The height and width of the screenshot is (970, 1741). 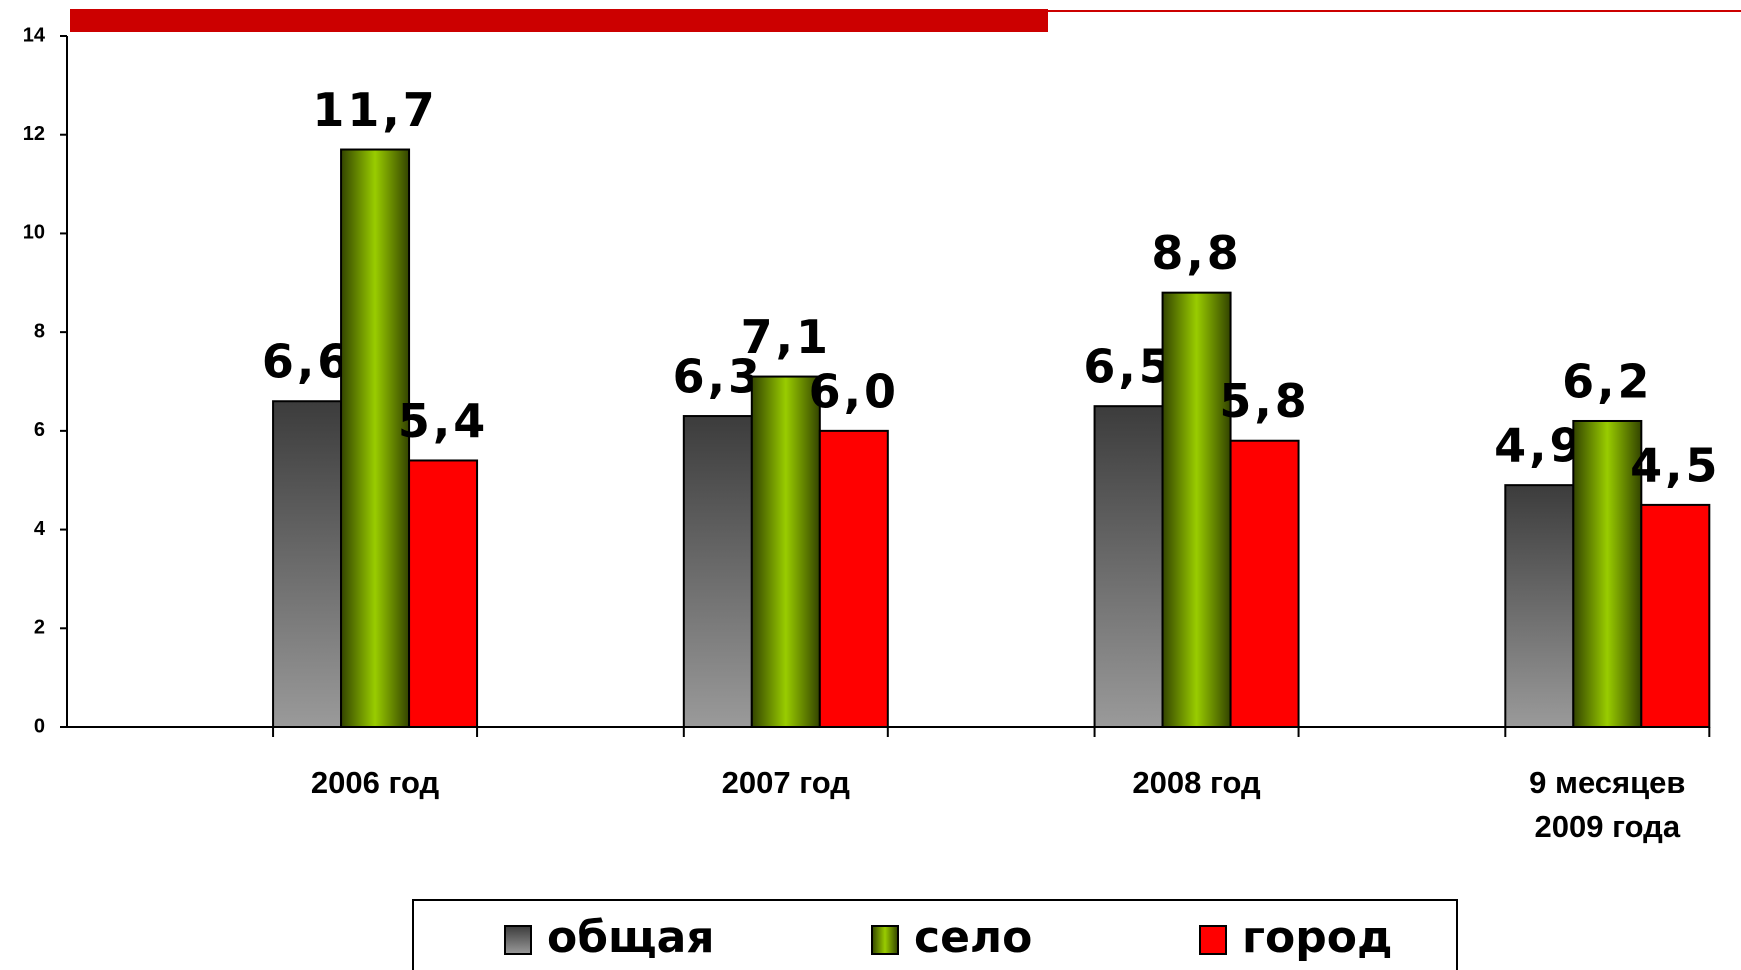 What do you see at coordinates (39, 331) in the screenshot?
I see `y-tick-label: 8` at bounding box center [39, 331].